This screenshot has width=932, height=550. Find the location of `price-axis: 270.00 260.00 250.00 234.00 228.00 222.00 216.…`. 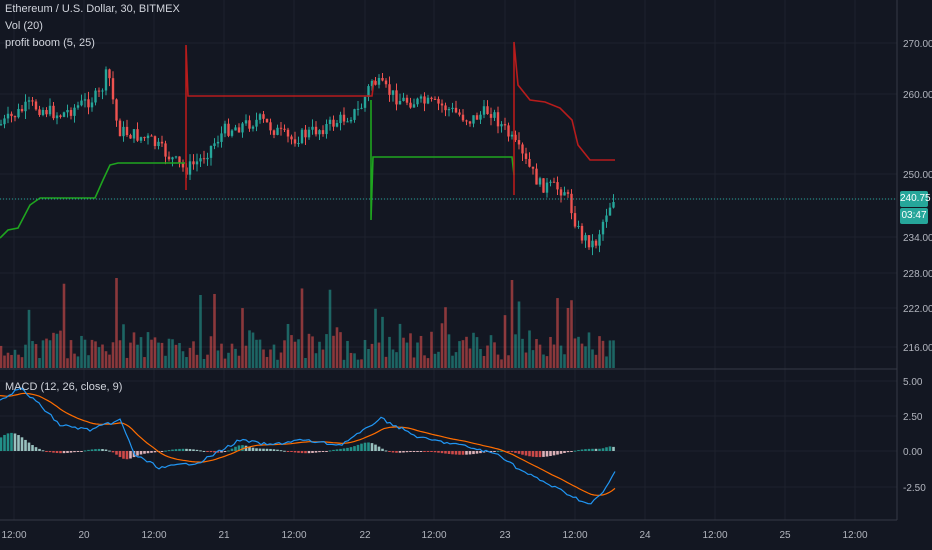

price-axis: 270.00 260.00 250.00 234.00 228.00 222.00 216.… is located at coordinates (917, 196).